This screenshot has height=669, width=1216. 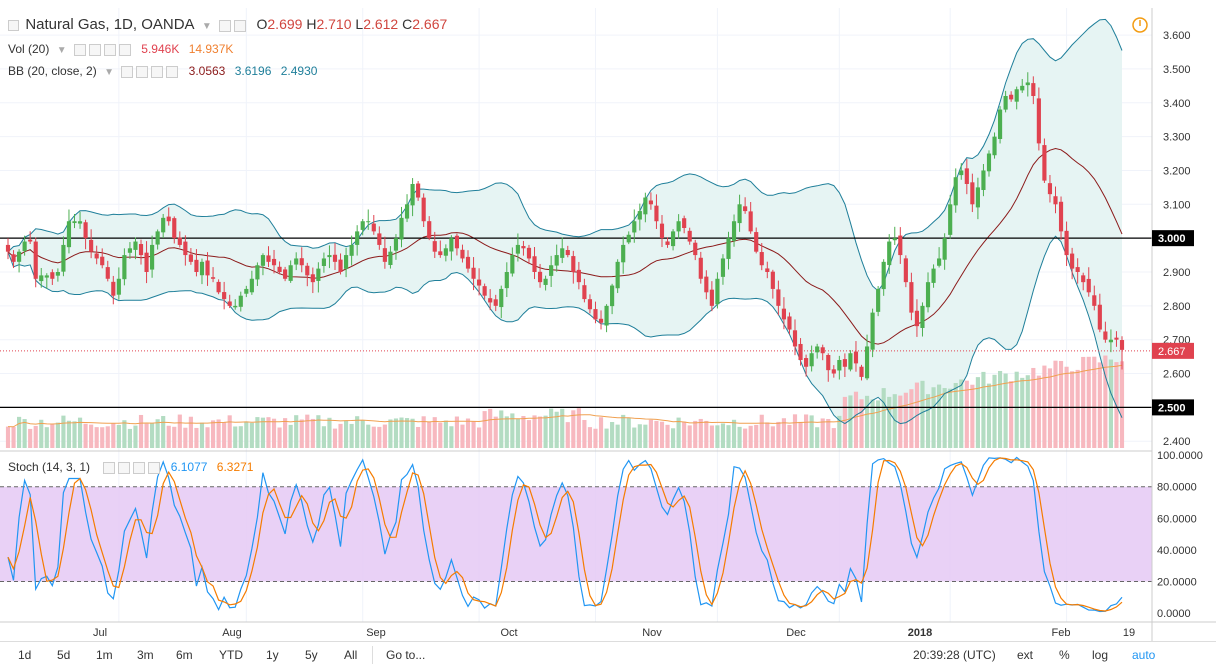 I want to click on bb-settings-icon, so click(x=127, y=71).